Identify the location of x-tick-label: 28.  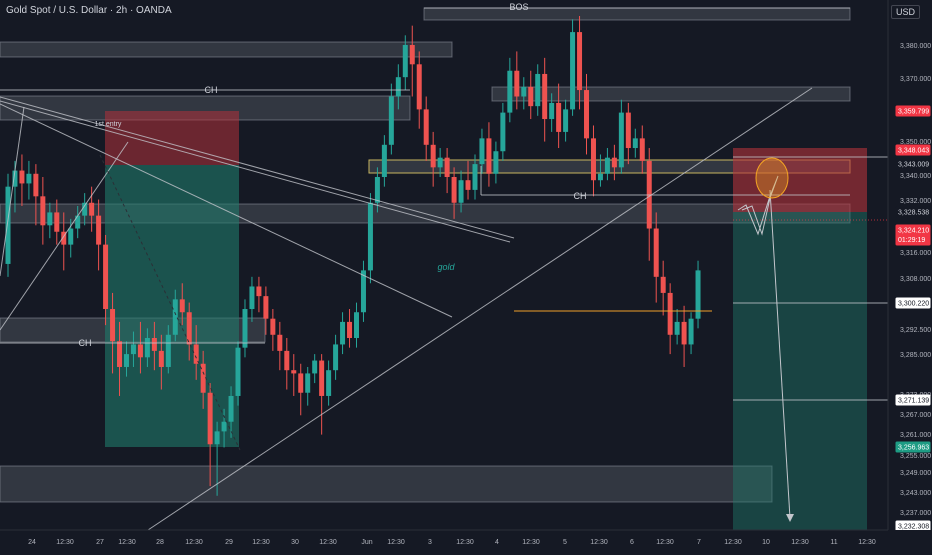
(160, 542).